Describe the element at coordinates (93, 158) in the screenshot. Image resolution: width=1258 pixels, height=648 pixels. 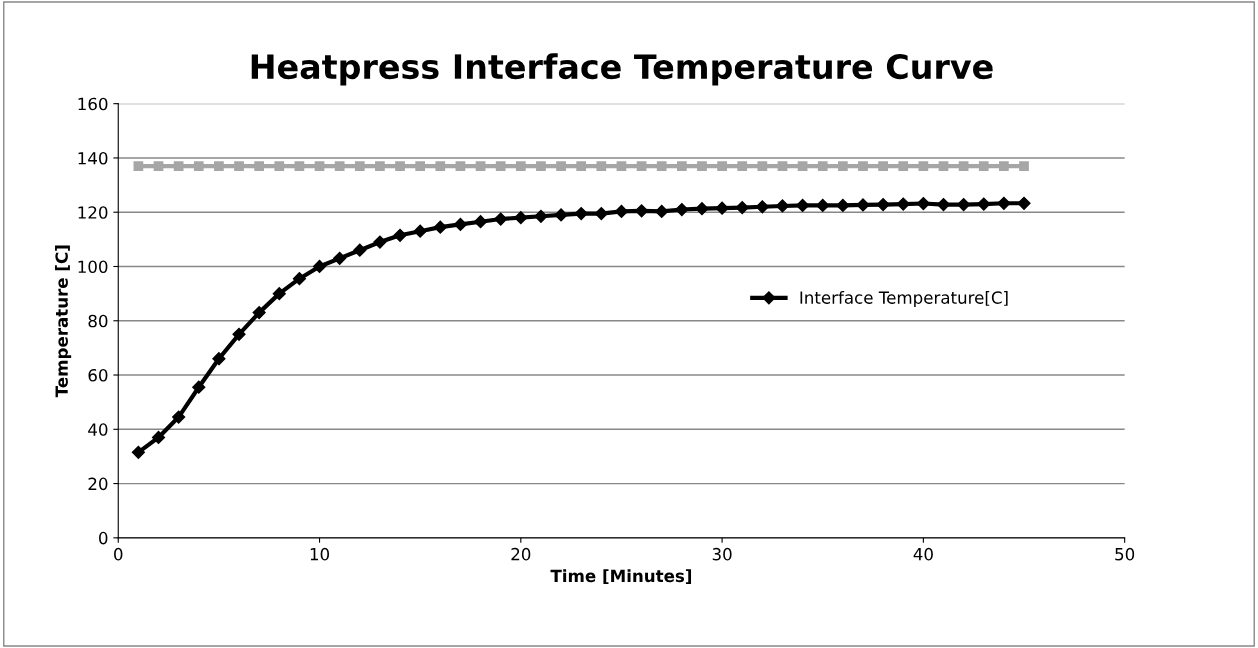
I see `y-tick-label: 140` at that location.